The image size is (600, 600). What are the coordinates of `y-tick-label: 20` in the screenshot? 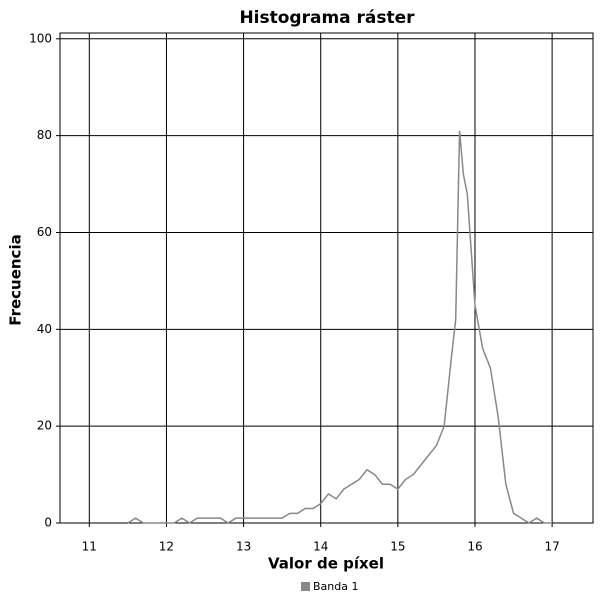 It's located at (44, 426).